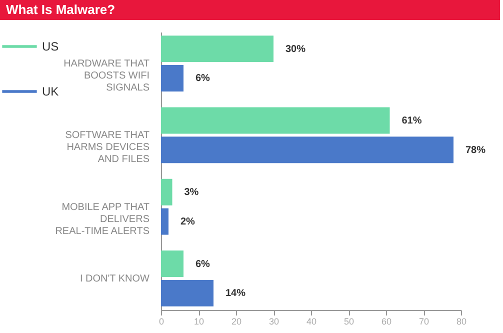  Describe the element at coordinates (311, 321) in the screenshot. I see `x-tick-label: 40` at that location.